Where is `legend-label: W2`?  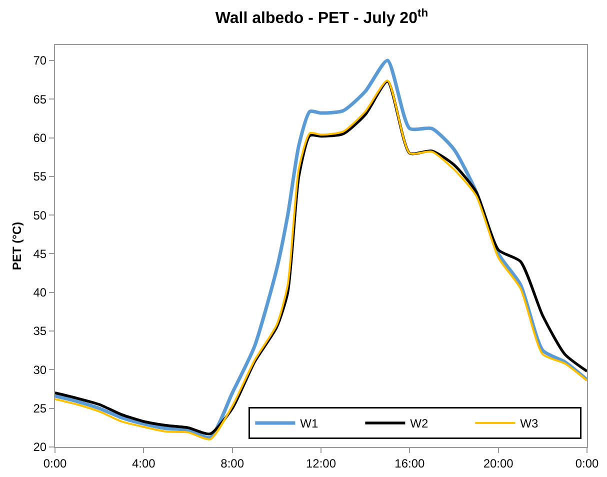
legend-label: W2 is located at coordinates (419, 423).